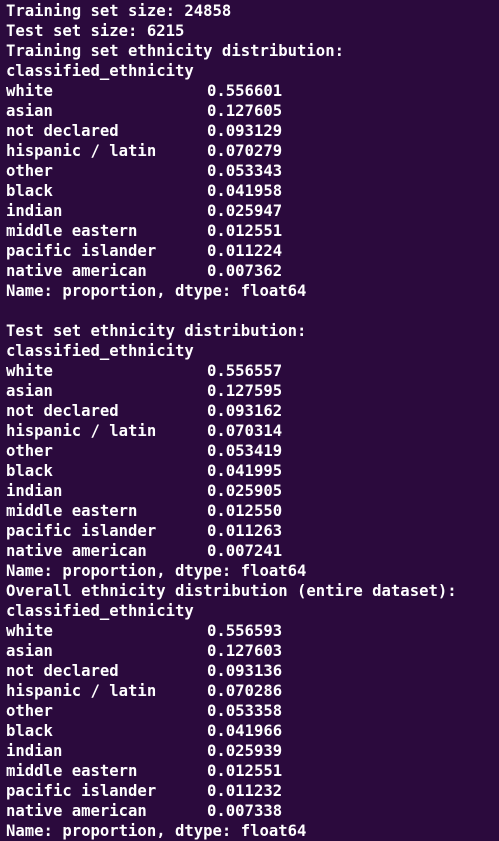 This screenshot has height=841, width=499. I want to click on table-row: other 0.053343, so click(249, 171).